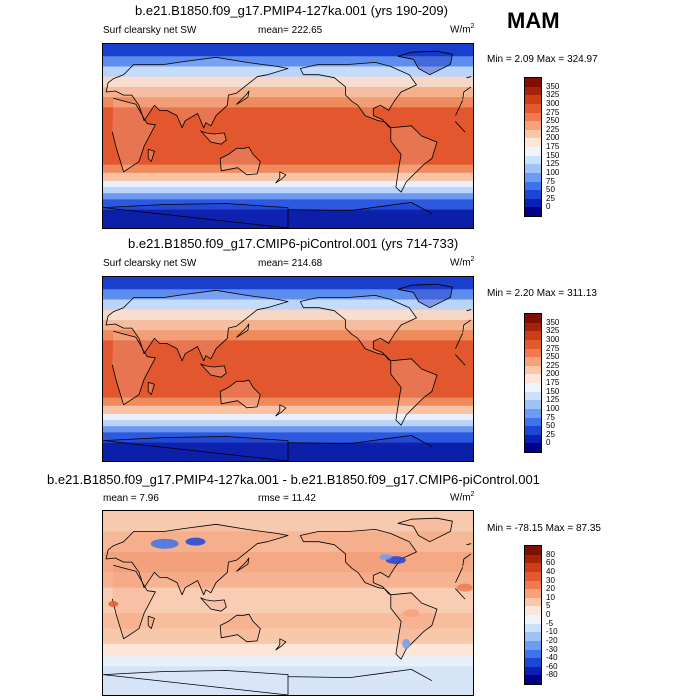 The height and width of the screenshot is (700, 700). I want to click on colorbar-tick-label: -10, so click(552, 632).